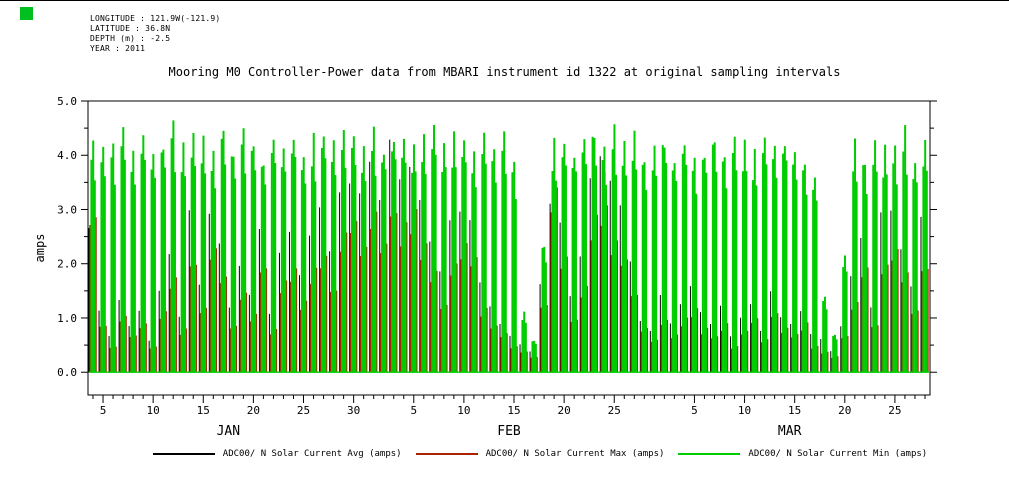  I want to click on y-tick-label: 0.0, so click(67, 372).